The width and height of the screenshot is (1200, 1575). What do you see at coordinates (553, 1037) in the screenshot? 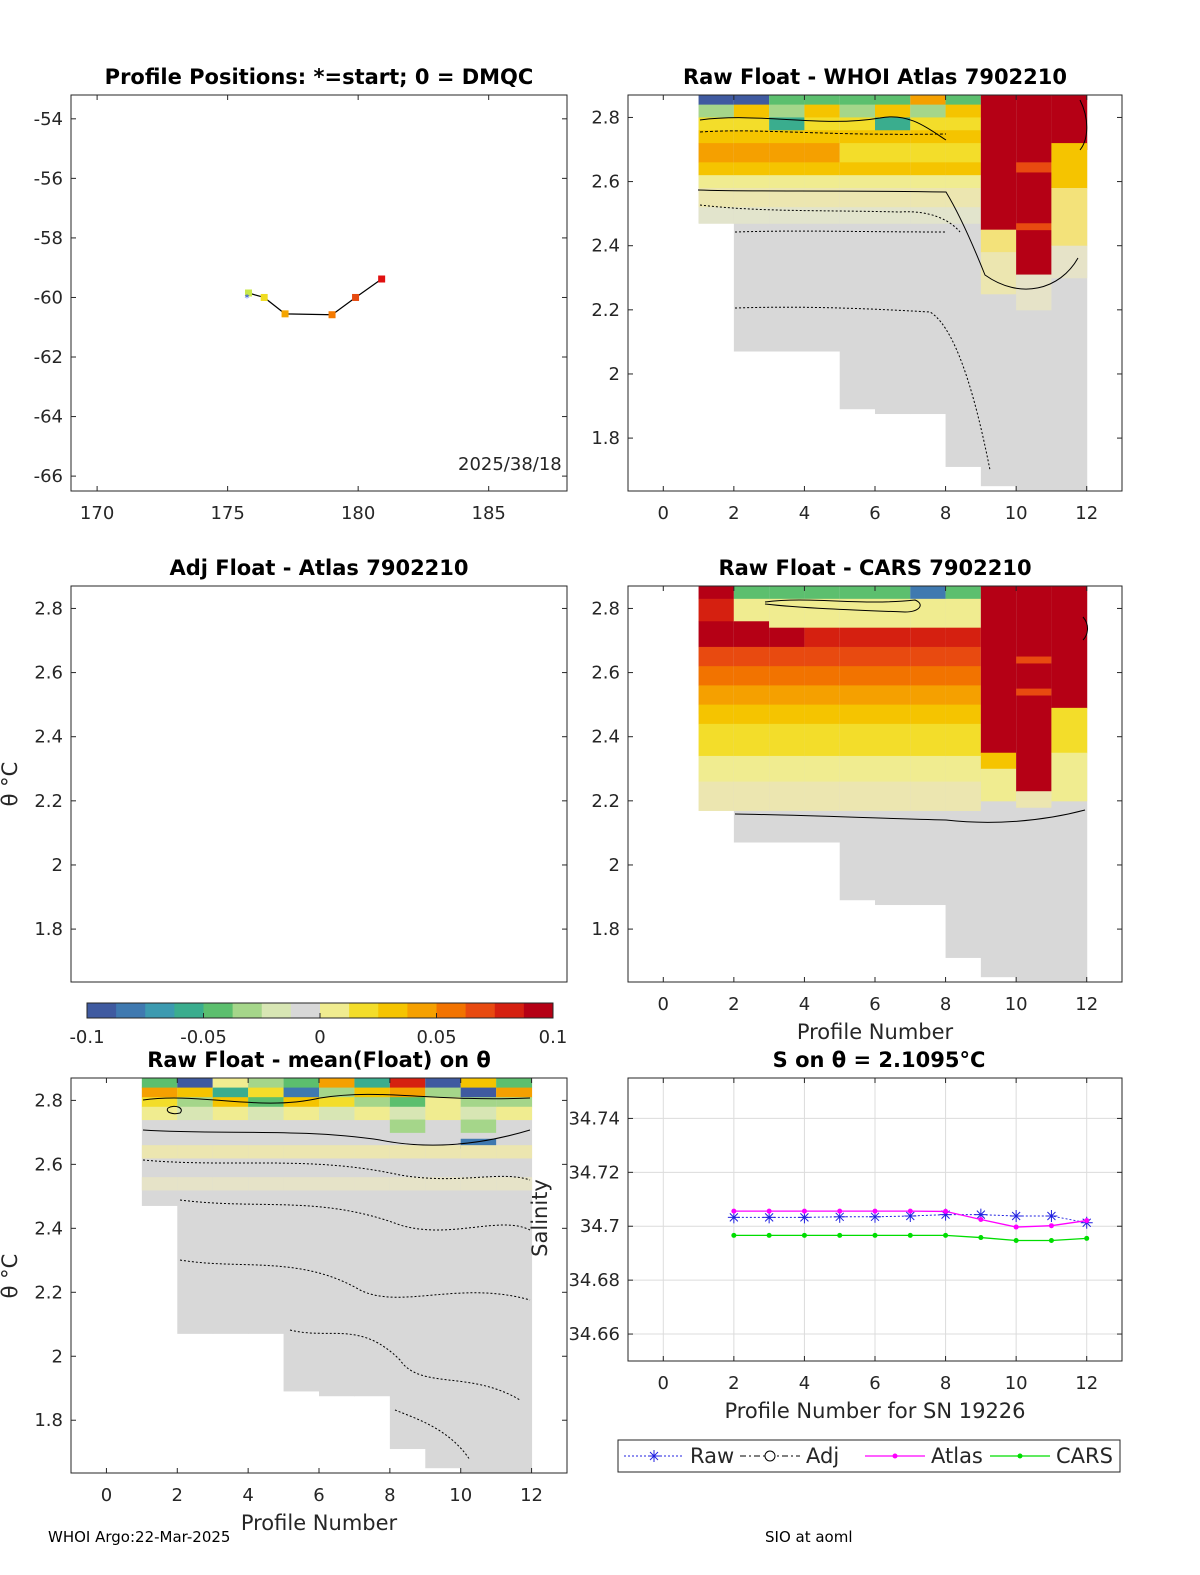
I see `colorbar-tick-label: 0.1` at bounding box center [553, 1037].